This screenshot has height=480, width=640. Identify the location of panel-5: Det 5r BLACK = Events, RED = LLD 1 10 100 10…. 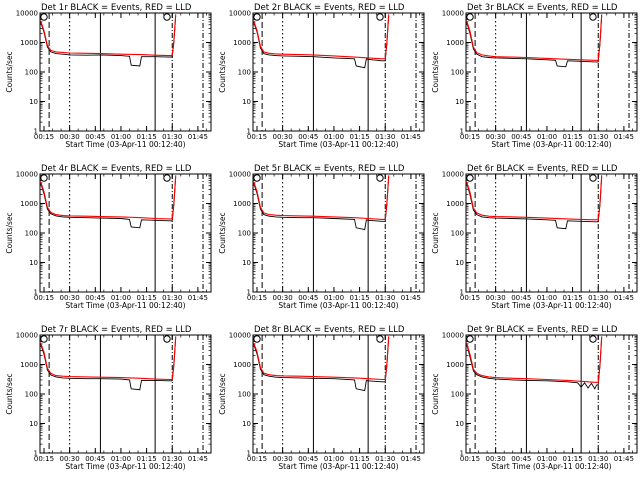
(321, 237).